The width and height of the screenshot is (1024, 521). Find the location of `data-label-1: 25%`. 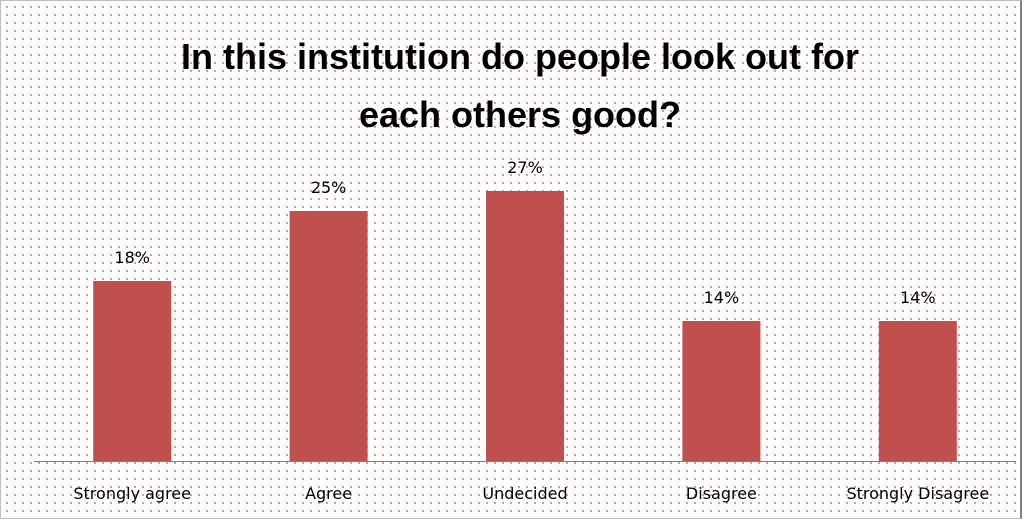

data-label-1: 25% is located at coordinates (329, 187).